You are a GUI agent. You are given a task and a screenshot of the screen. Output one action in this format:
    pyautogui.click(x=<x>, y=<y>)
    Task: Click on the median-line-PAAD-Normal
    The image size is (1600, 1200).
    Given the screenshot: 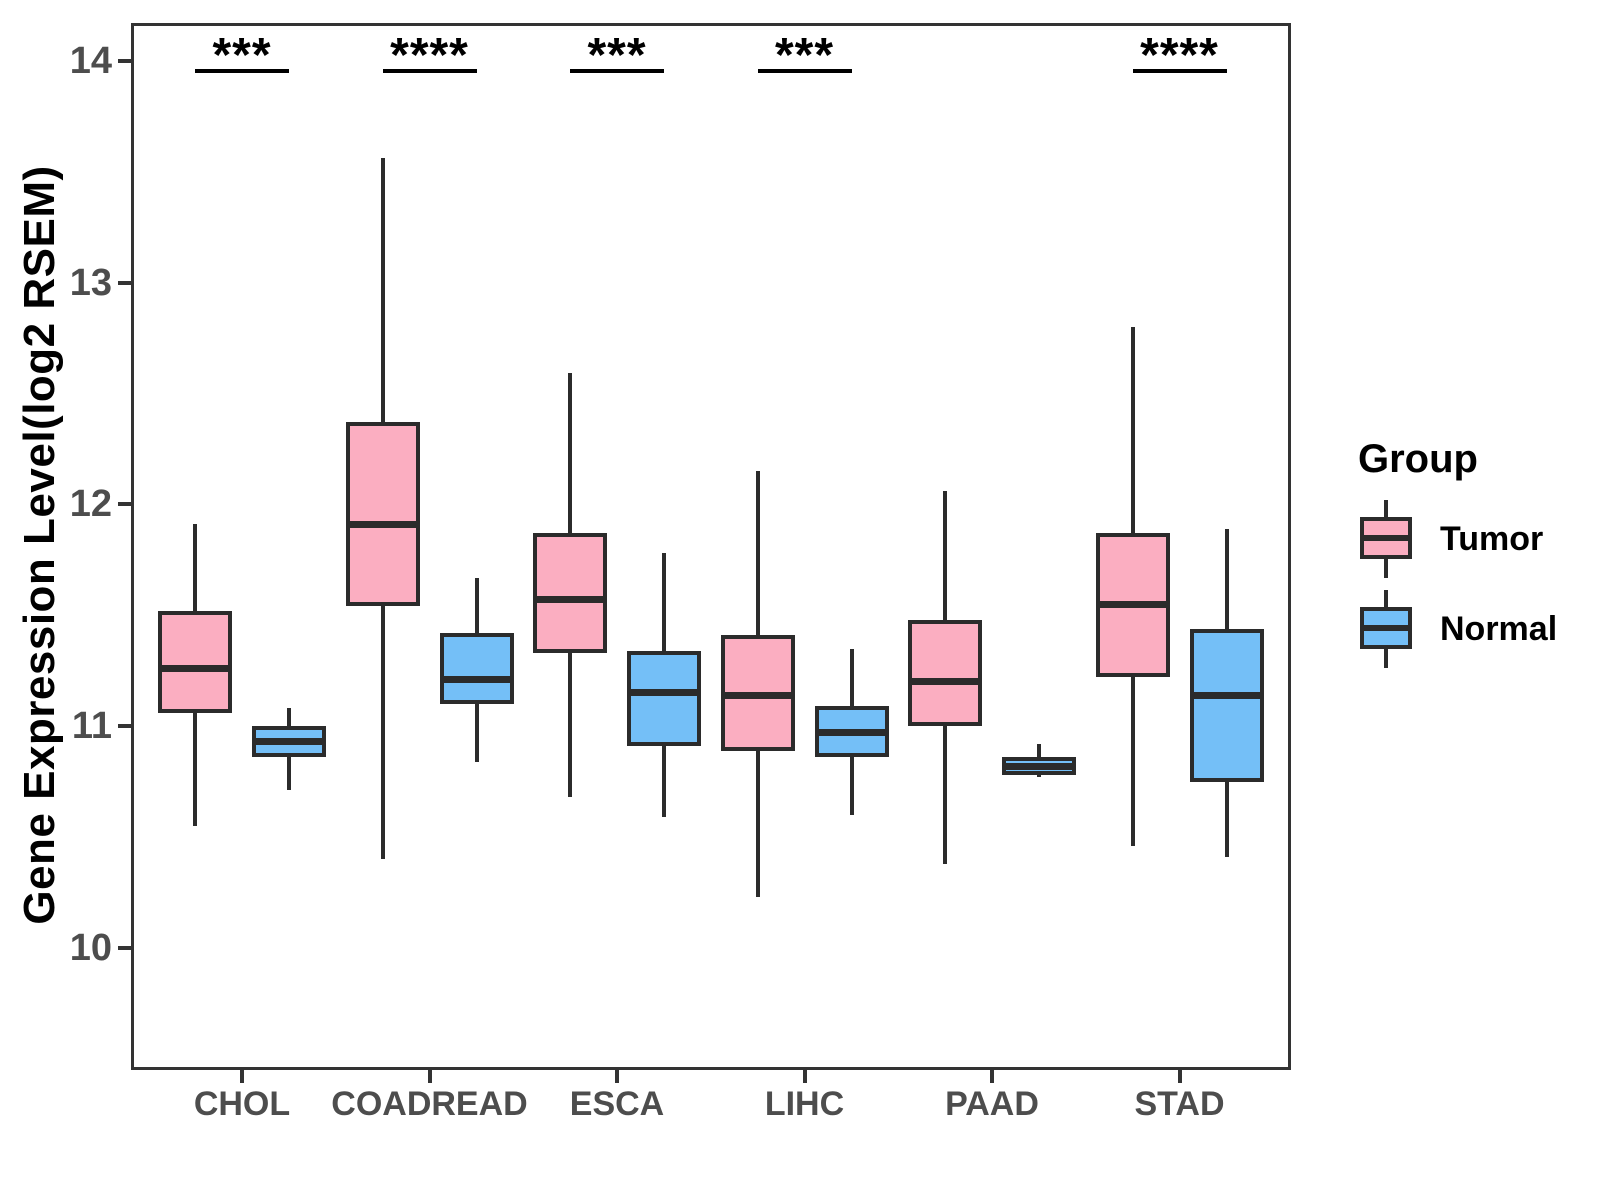 What is the action you would take?
    pyautogui.click(x=1039, y=766)
    